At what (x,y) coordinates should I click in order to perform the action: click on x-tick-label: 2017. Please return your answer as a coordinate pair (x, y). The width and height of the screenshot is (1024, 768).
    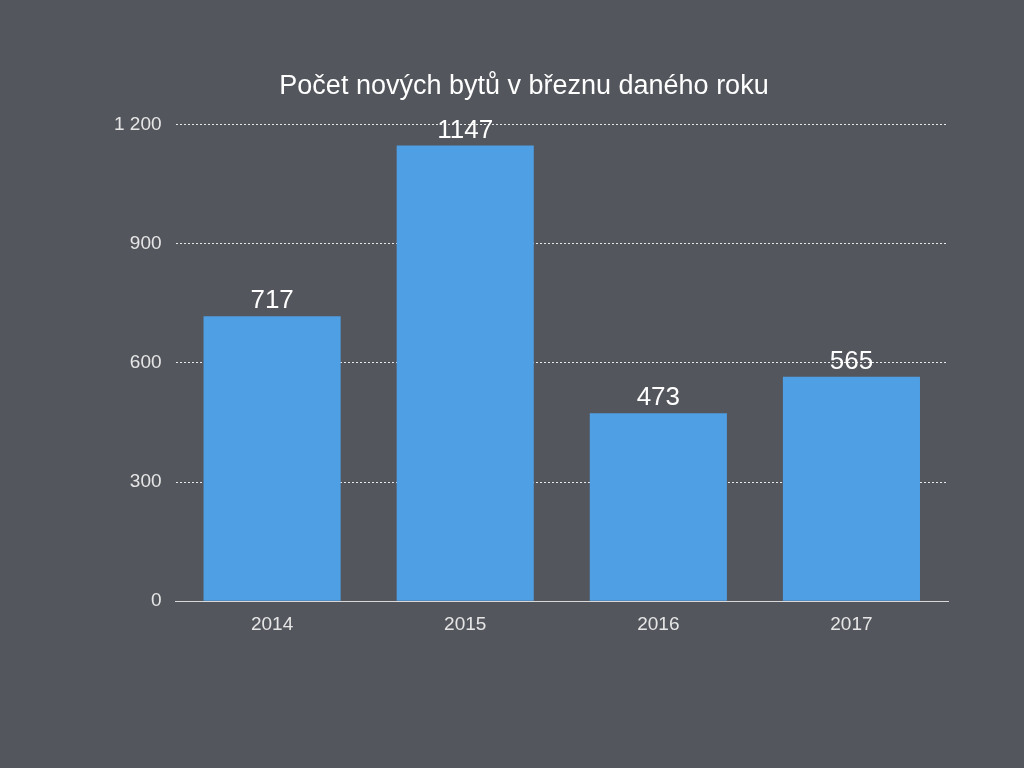
    Looking at the image, I should click on (851, 623).